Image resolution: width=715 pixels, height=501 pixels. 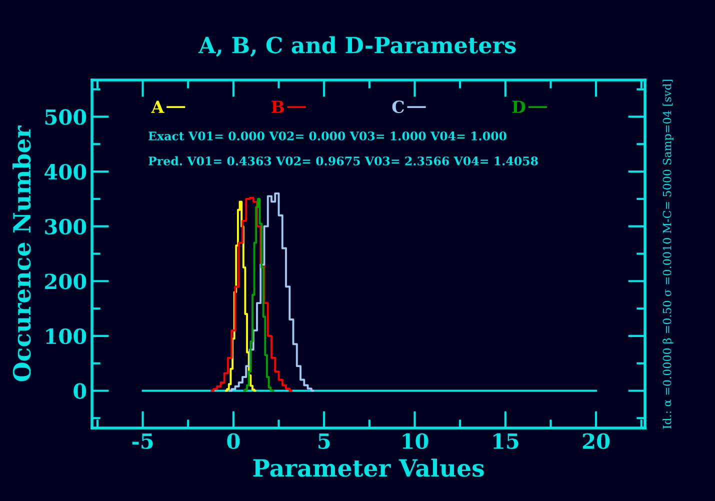 I want to click on y-tick-label: 200, so click(x=65, y=282).